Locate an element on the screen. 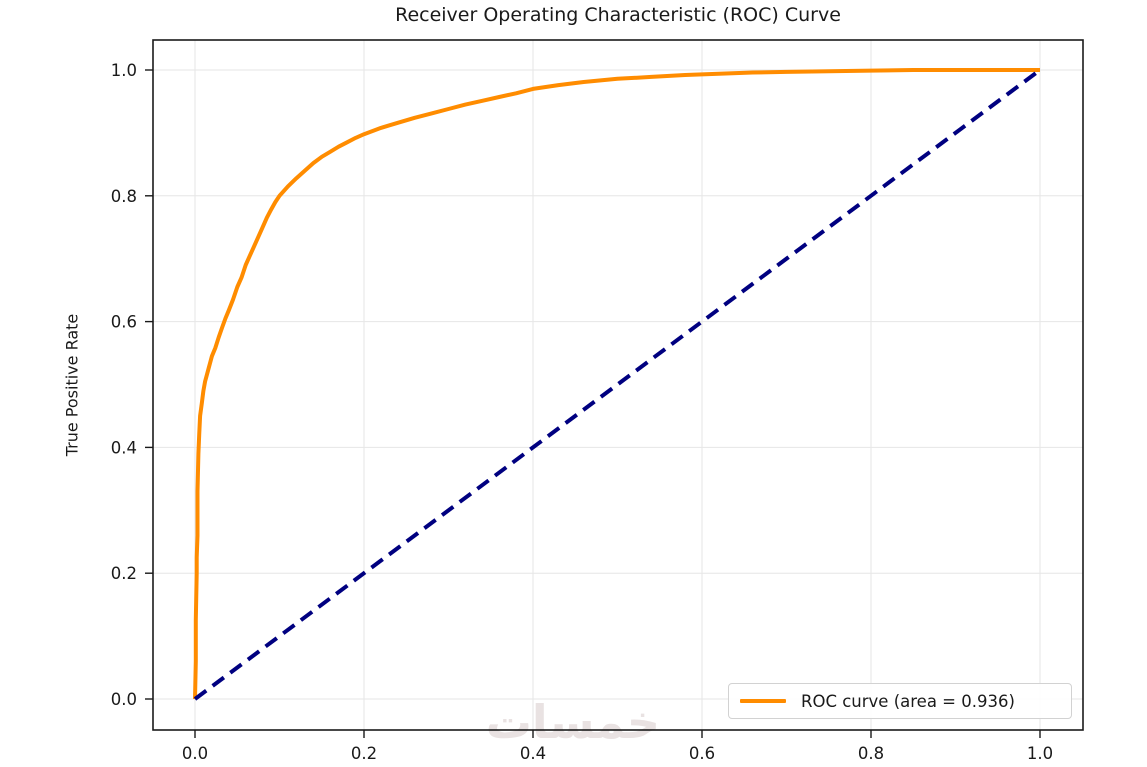  y-tick-label: 0.0 is located at coordinates (124, 699).